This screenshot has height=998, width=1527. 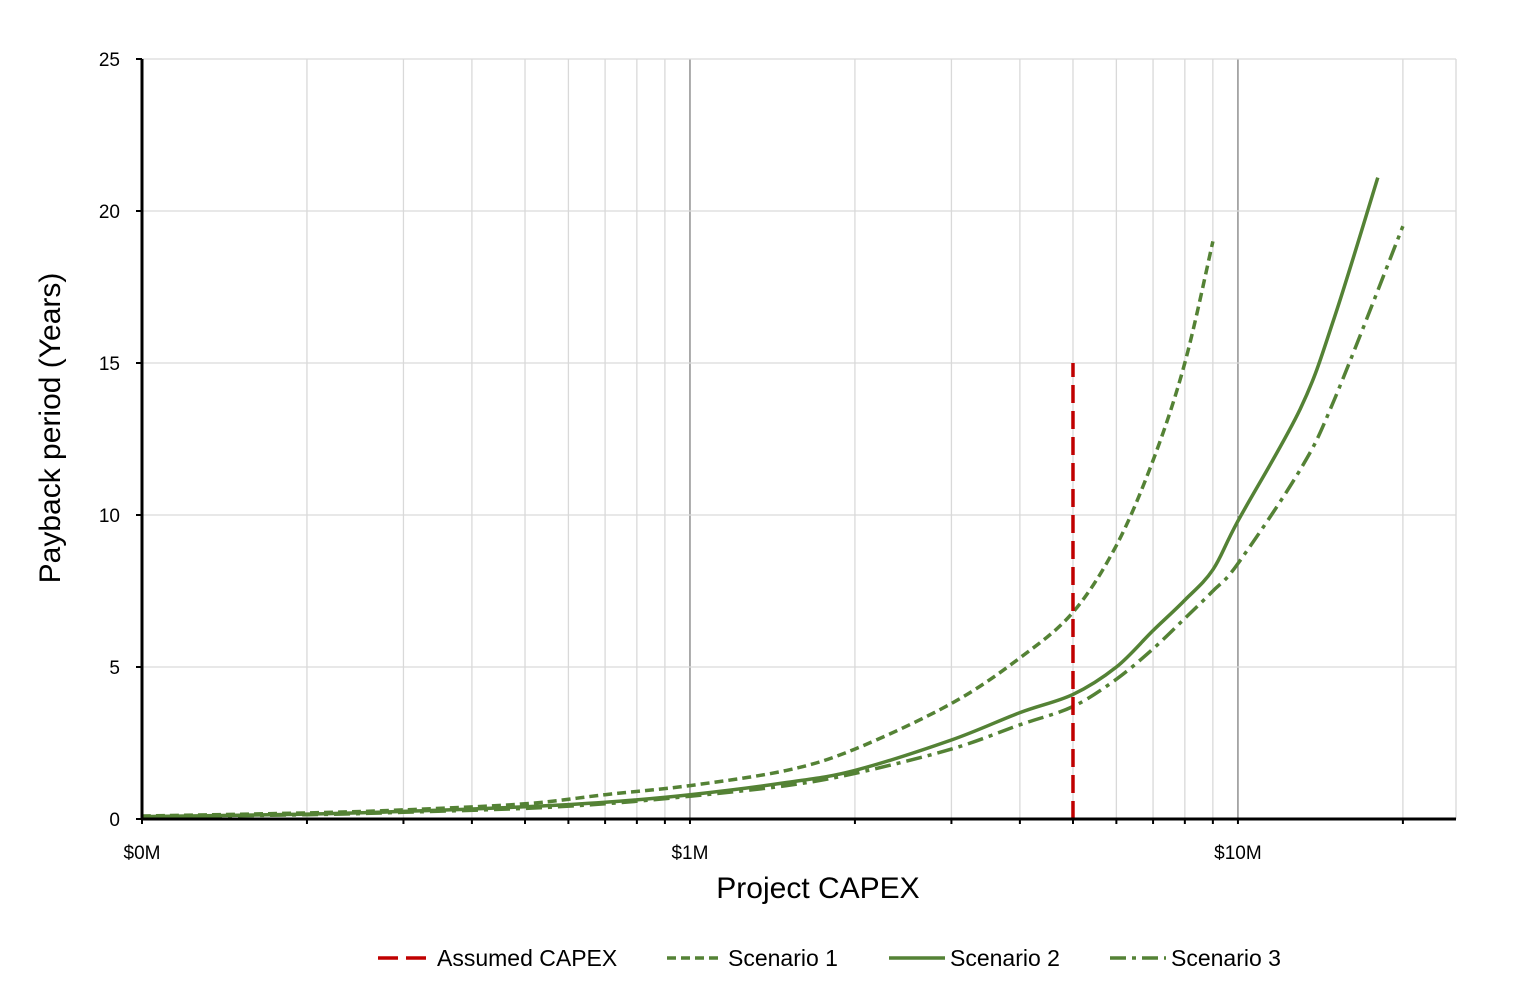 What do you see at coordinates (109, 516) in the screenshot?
I see `y-tick-label: 10` at bounding box center [109, 516].